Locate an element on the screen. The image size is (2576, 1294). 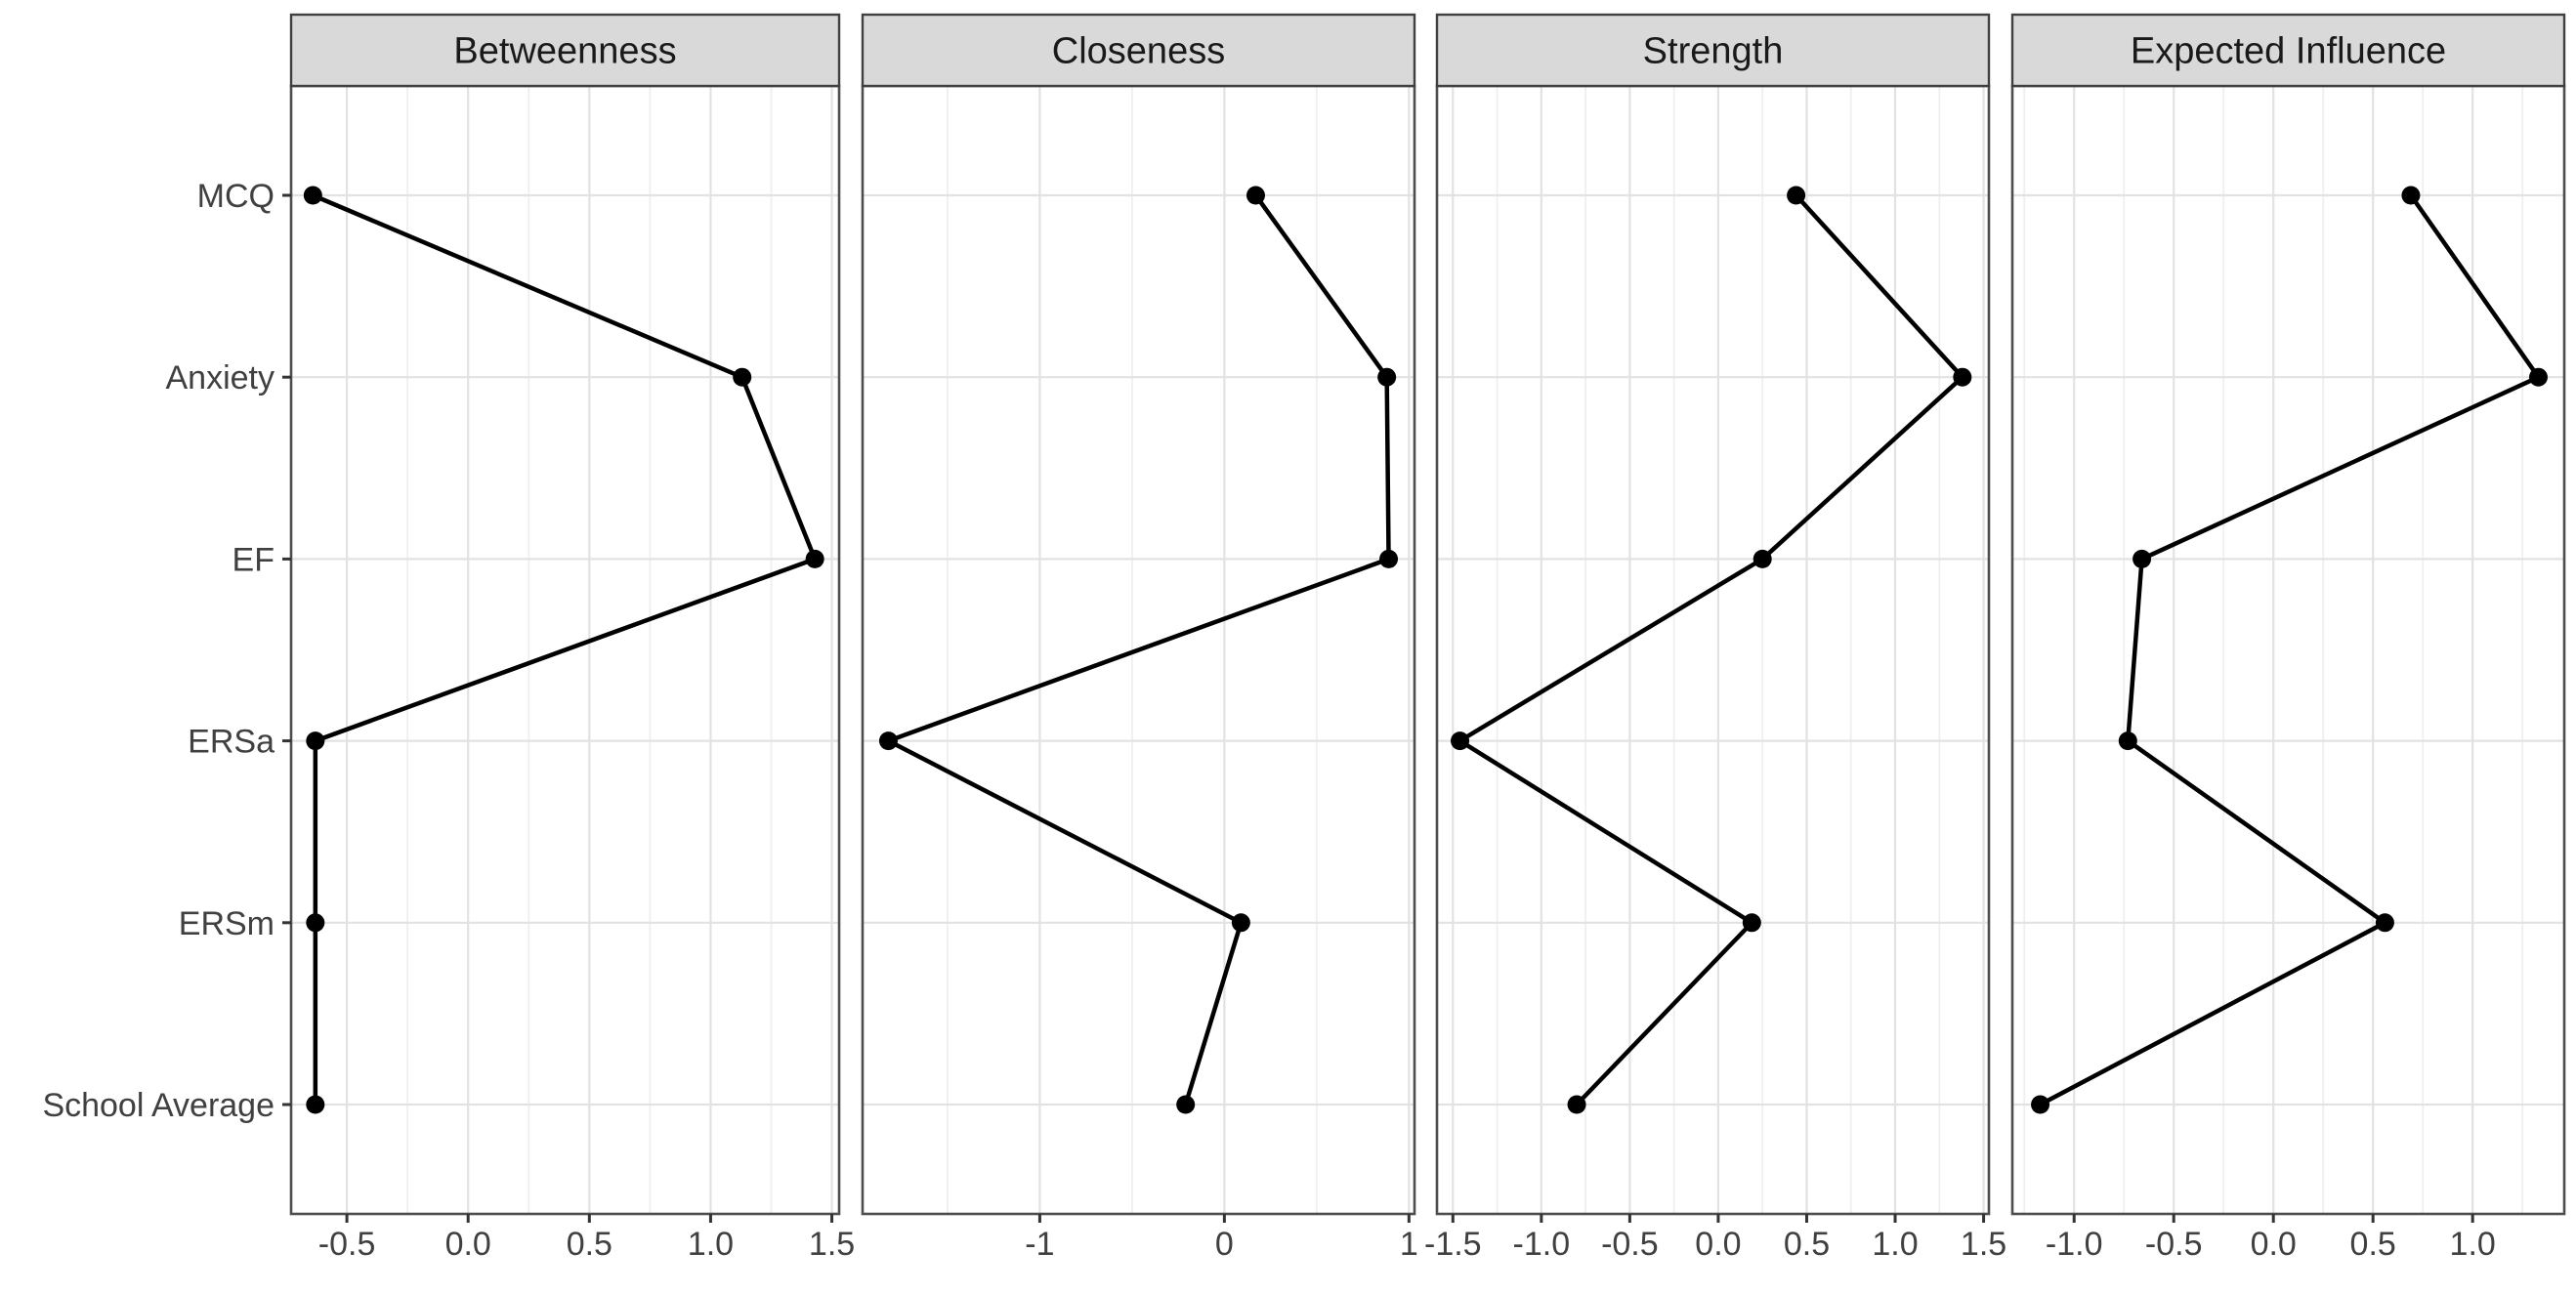
x-tick-label: 0 is located at coordinates (1224, 1244).